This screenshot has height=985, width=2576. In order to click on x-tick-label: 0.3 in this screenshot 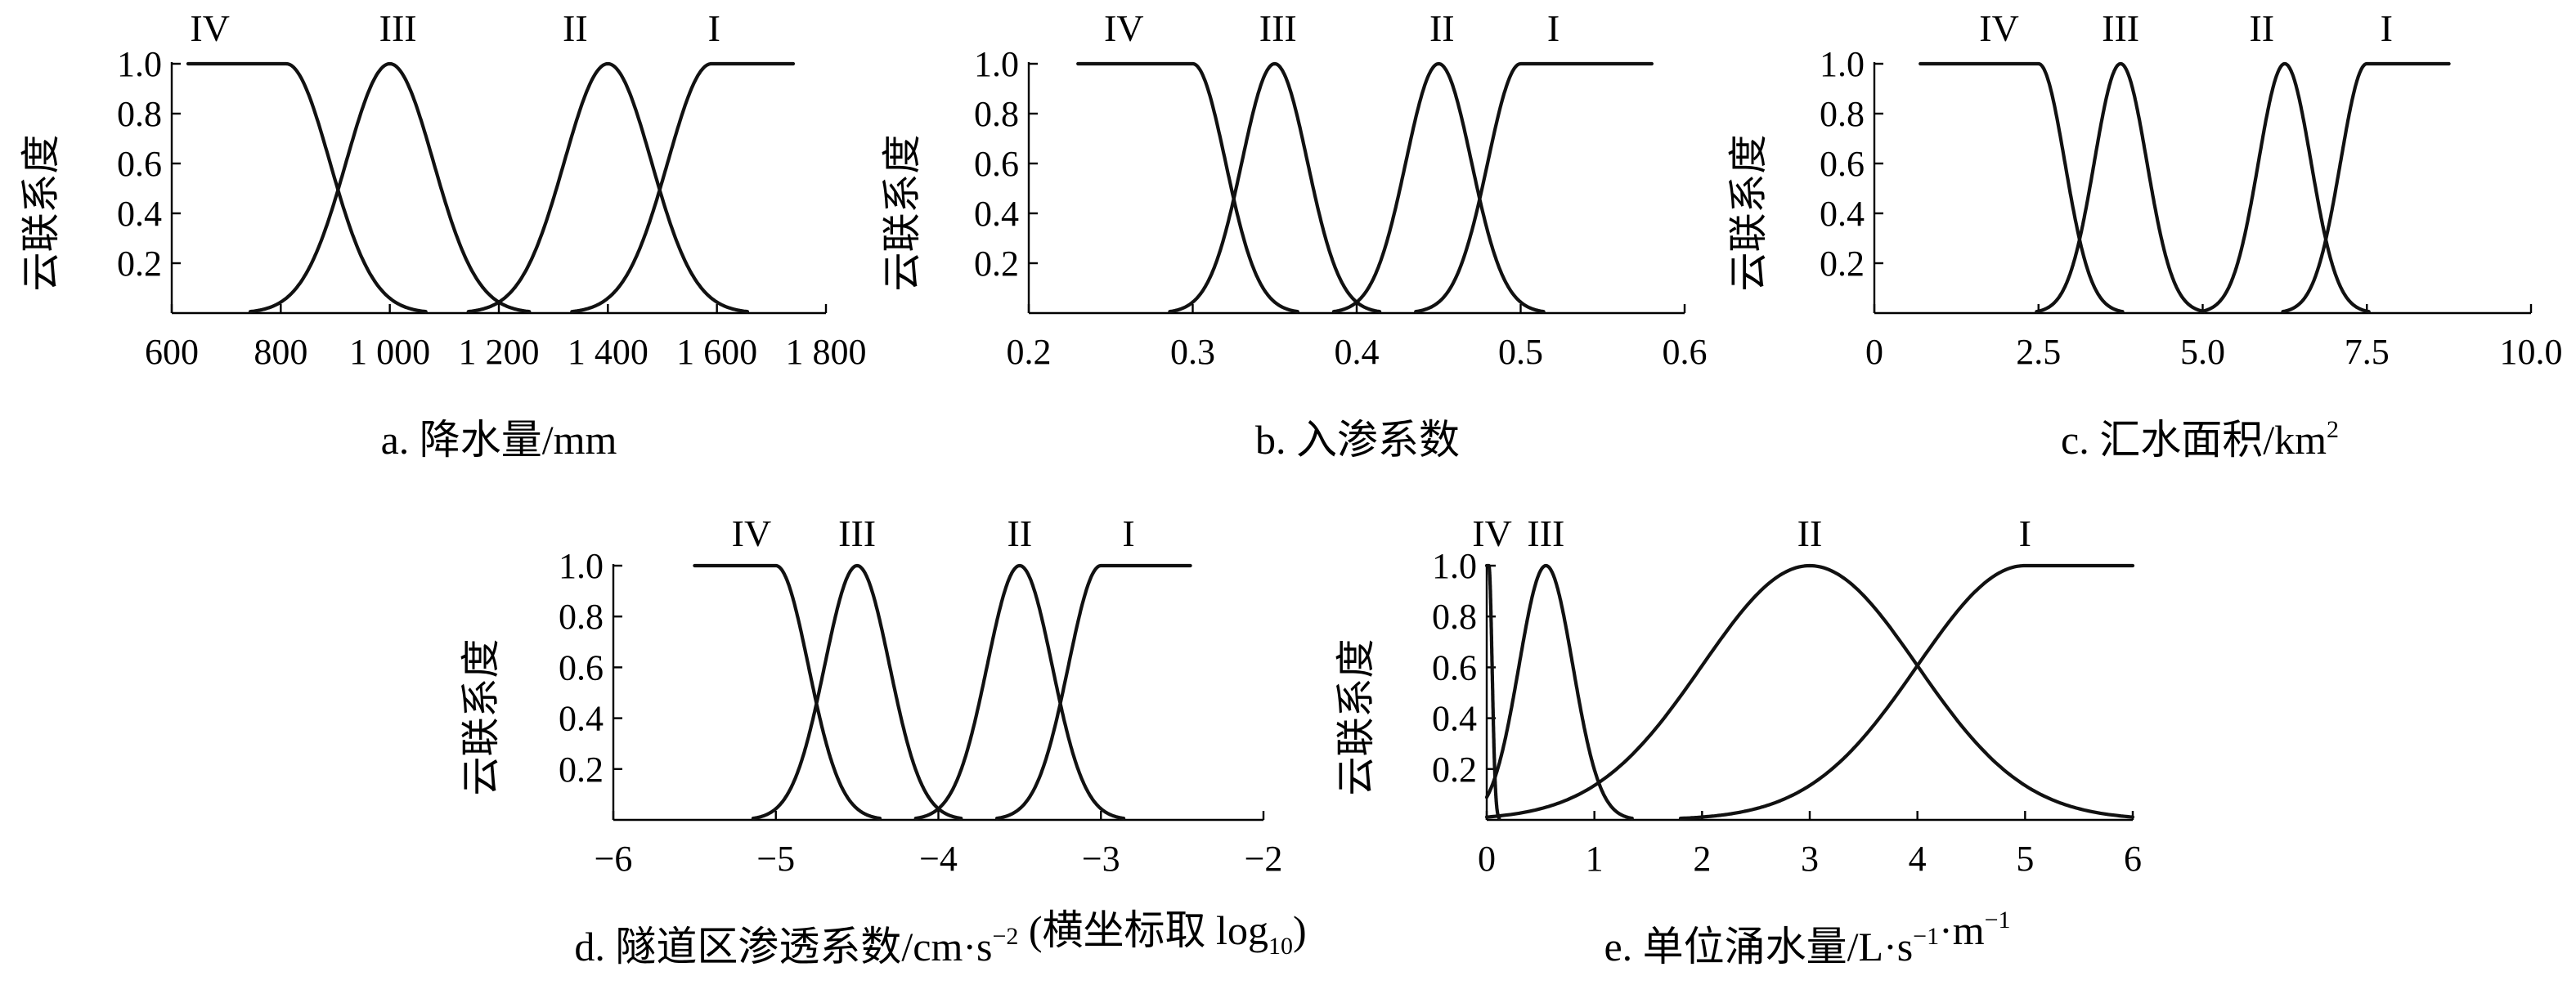, I will do `click(1193, 352)`.